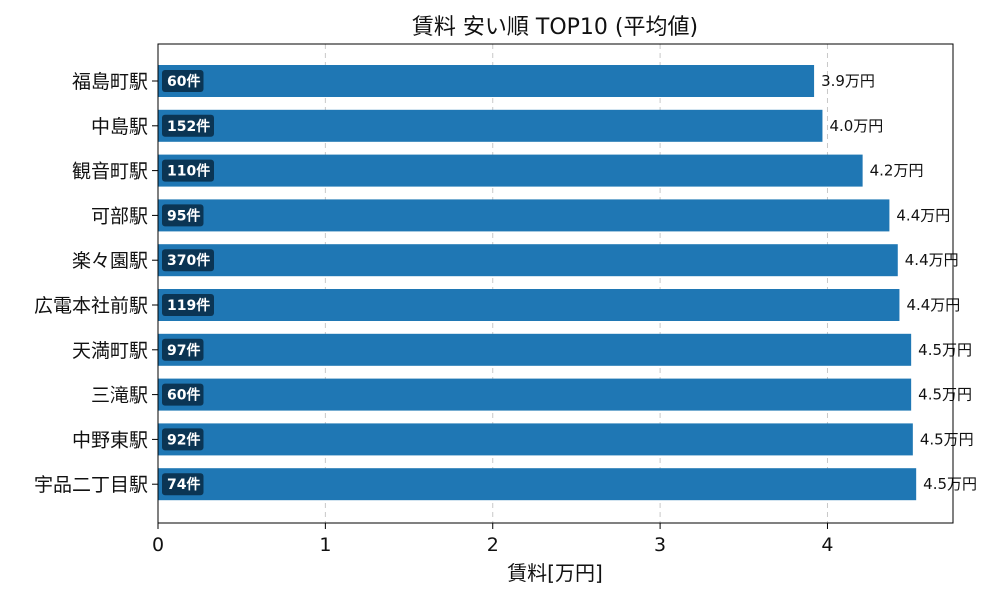 This screenshot has height=600, width=1000. I want to click on count-label: 119件, so click(188, 305).